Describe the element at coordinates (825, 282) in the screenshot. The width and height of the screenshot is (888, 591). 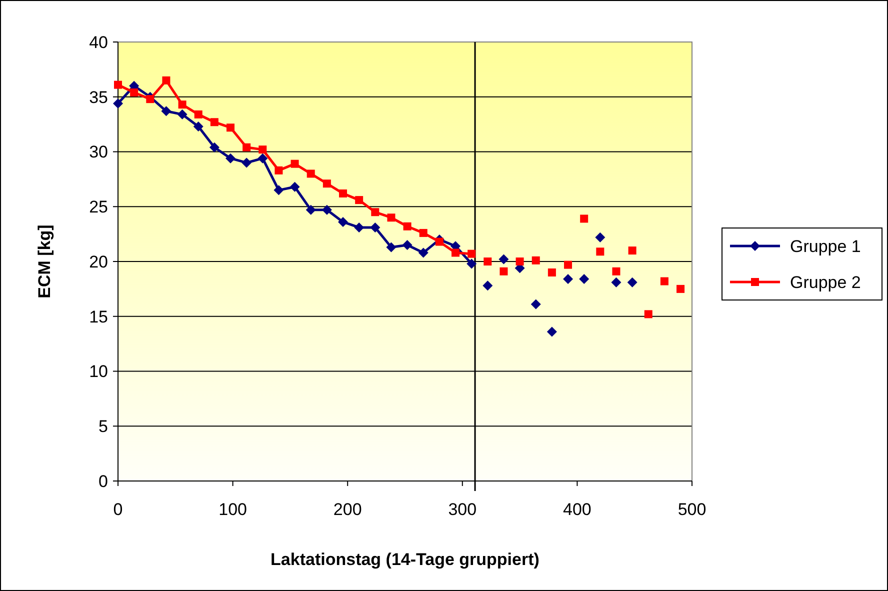
I see `legend-label: Gruppe 2` at that location.